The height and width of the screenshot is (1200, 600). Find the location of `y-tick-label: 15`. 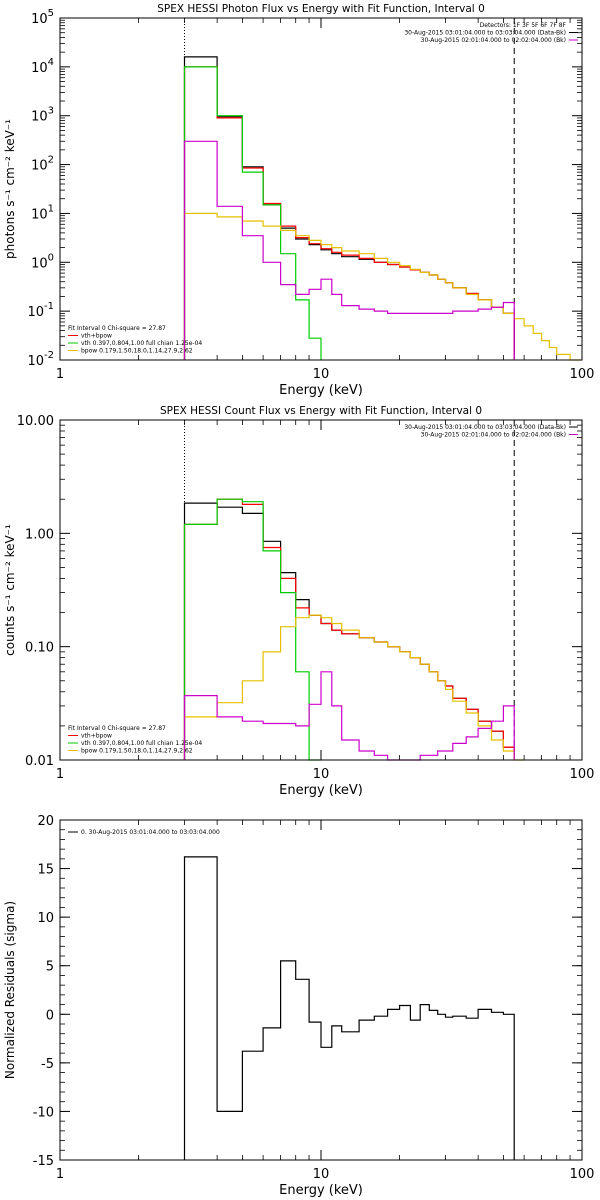

y-tick-label: 15 is located at coordinates (45, 870).